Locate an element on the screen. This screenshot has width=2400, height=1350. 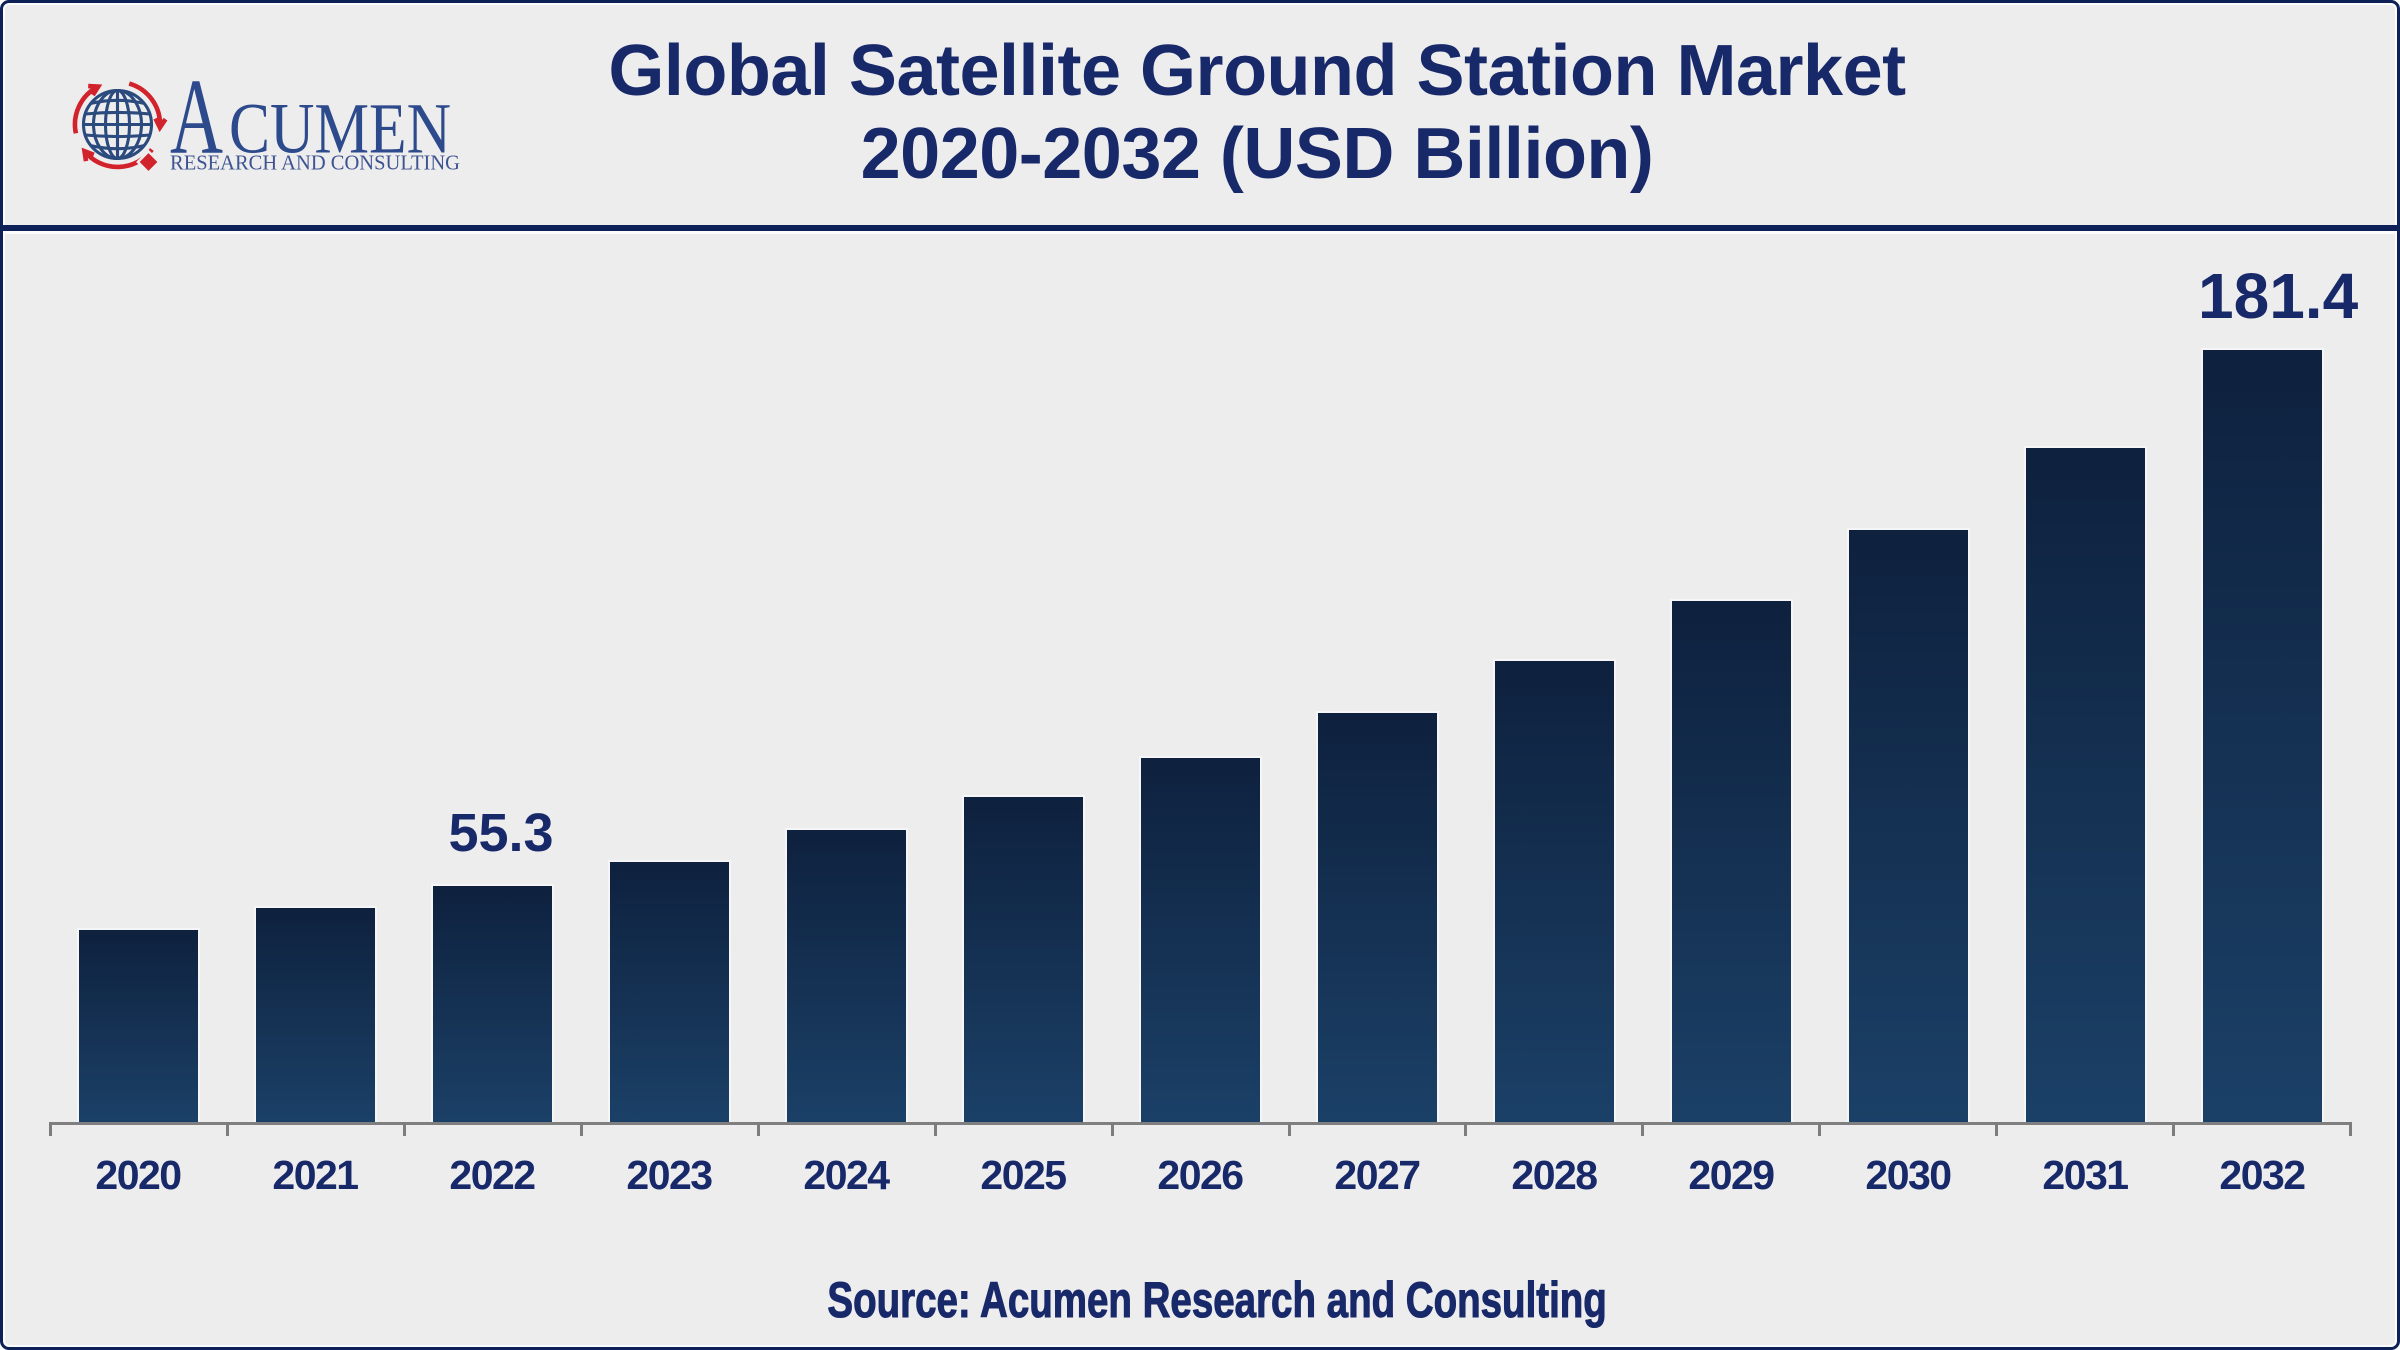
svg-text: RESEARCH AND CONSULTING is located at coordinates (315, 163).